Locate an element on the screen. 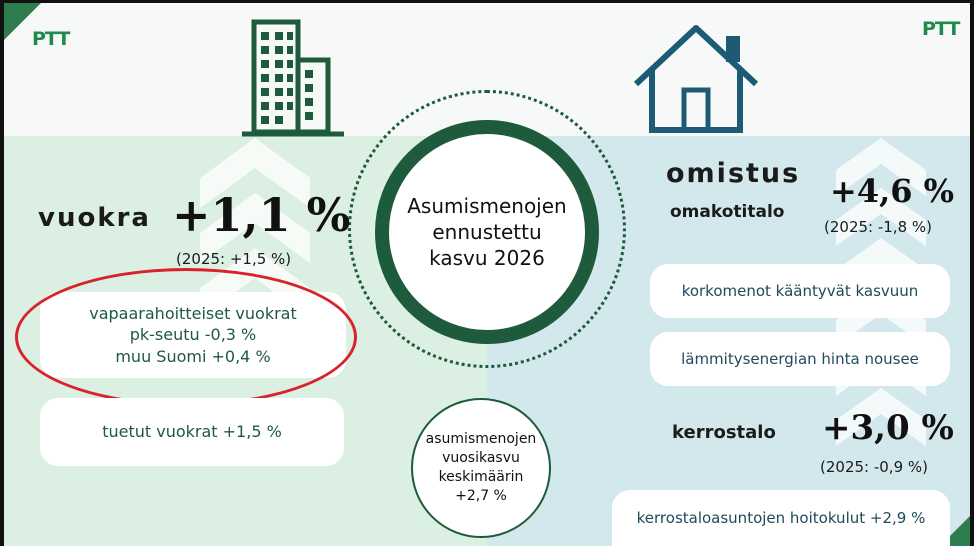 This screenshot has height=546, width=974. subsidized-rents-card: tuetut vuokrat +1,5 % is located at coordinates (192, 432).